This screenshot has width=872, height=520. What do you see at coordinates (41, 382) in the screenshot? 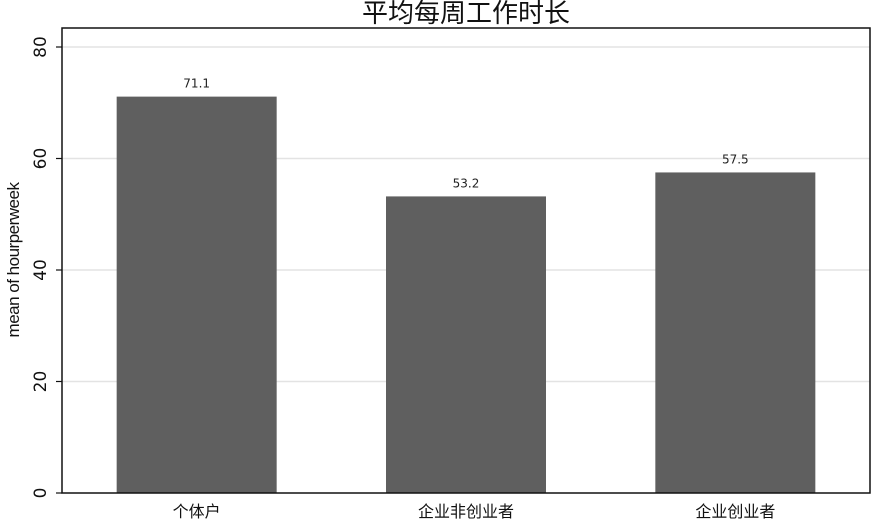
I see `y-tick-label: 20` at bounding box center [41, 382].